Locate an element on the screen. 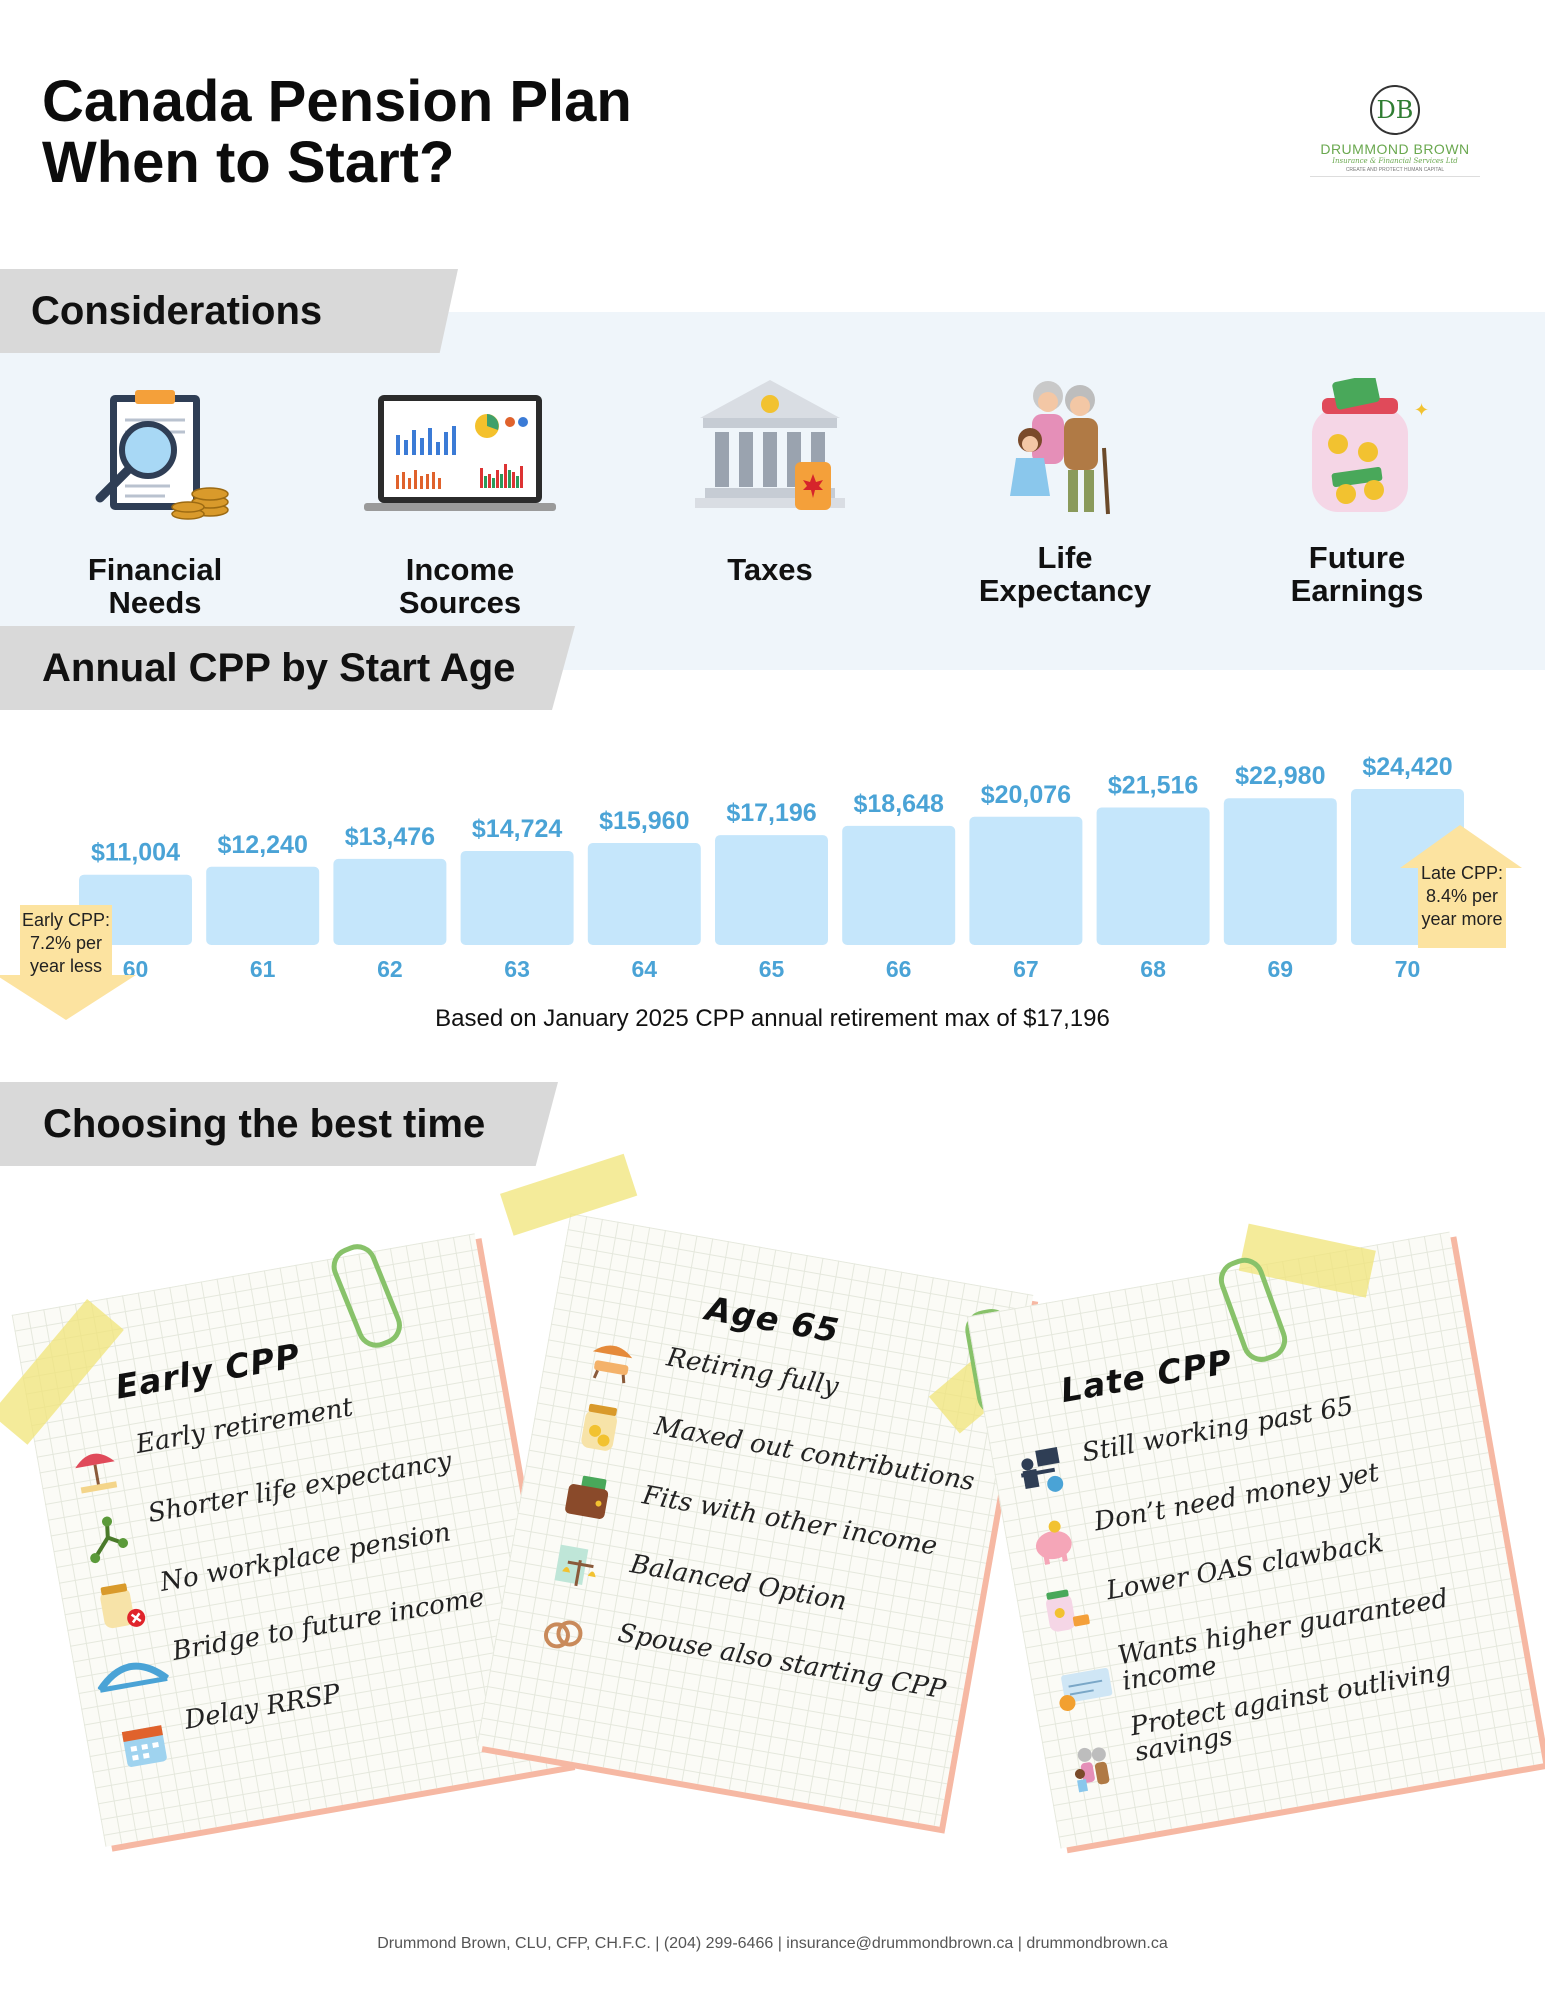 The height and width of the screenshot is (2000, 1545). late-note-line-2: 8.4% per is located at coordinates (1462, 896).